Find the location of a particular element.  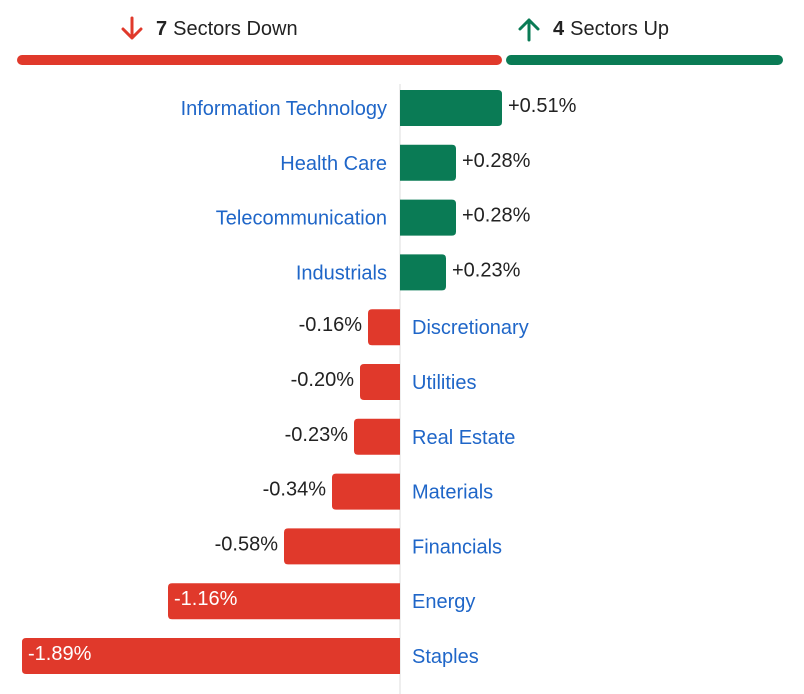

sector-summary: 7 Sectors Down 4 Sectors Up is located at coordinates (402, 35).